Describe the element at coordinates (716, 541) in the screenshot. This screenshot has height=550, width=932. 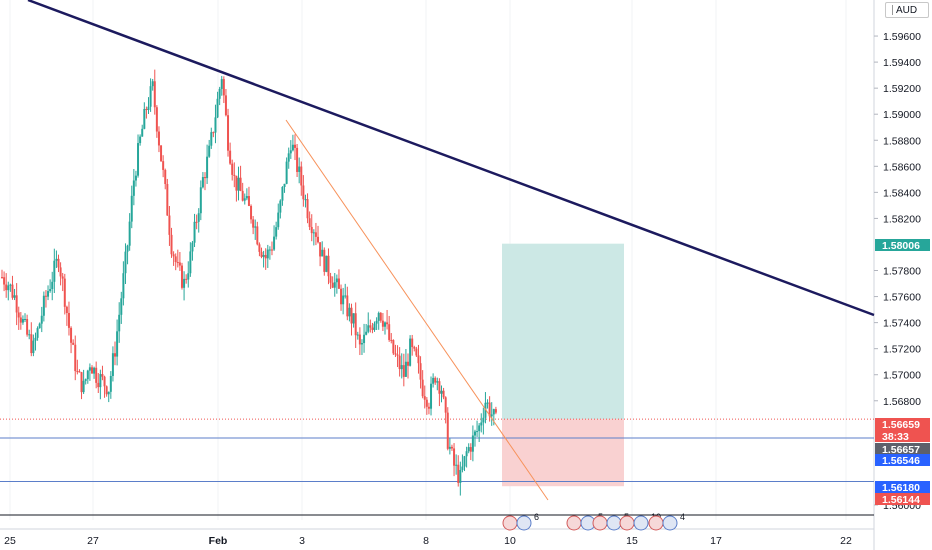
I see `time-tick-label: 17` at that location.